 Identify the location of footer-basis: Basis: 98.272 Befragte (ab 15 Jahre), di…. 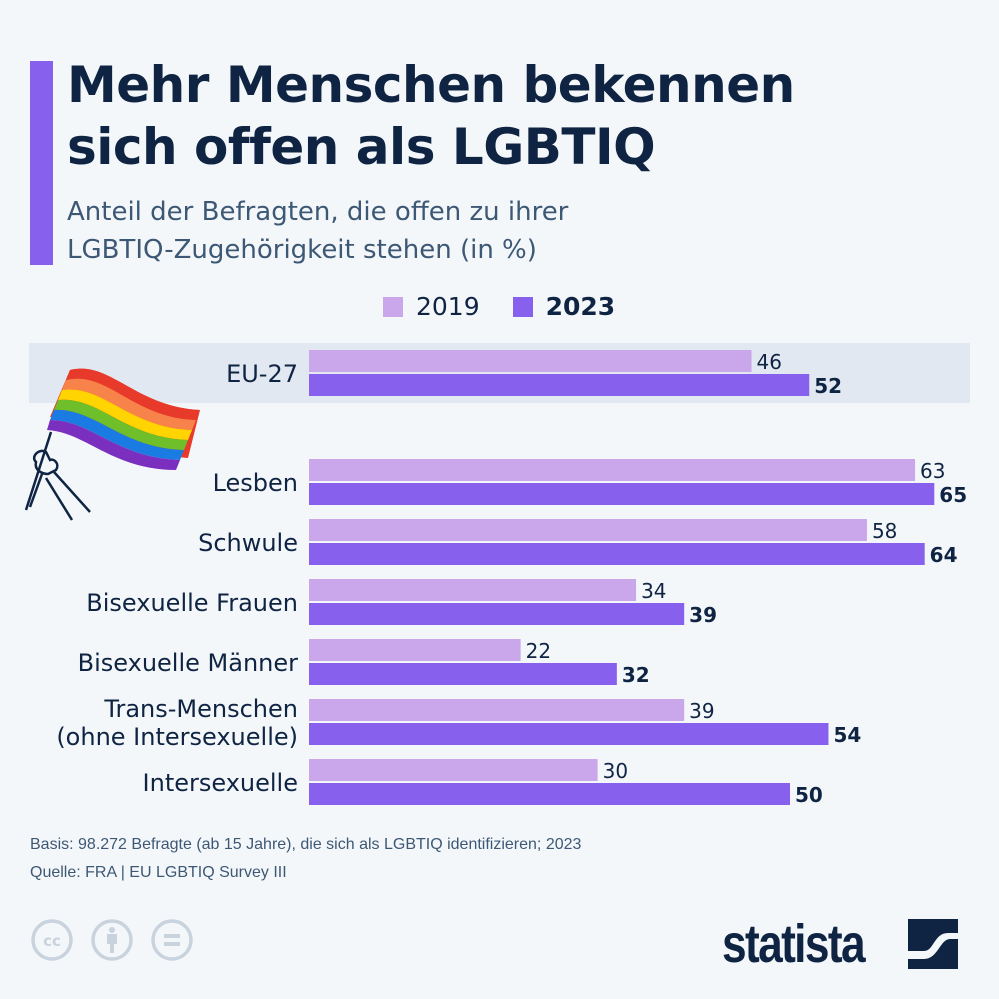
(306, 844).